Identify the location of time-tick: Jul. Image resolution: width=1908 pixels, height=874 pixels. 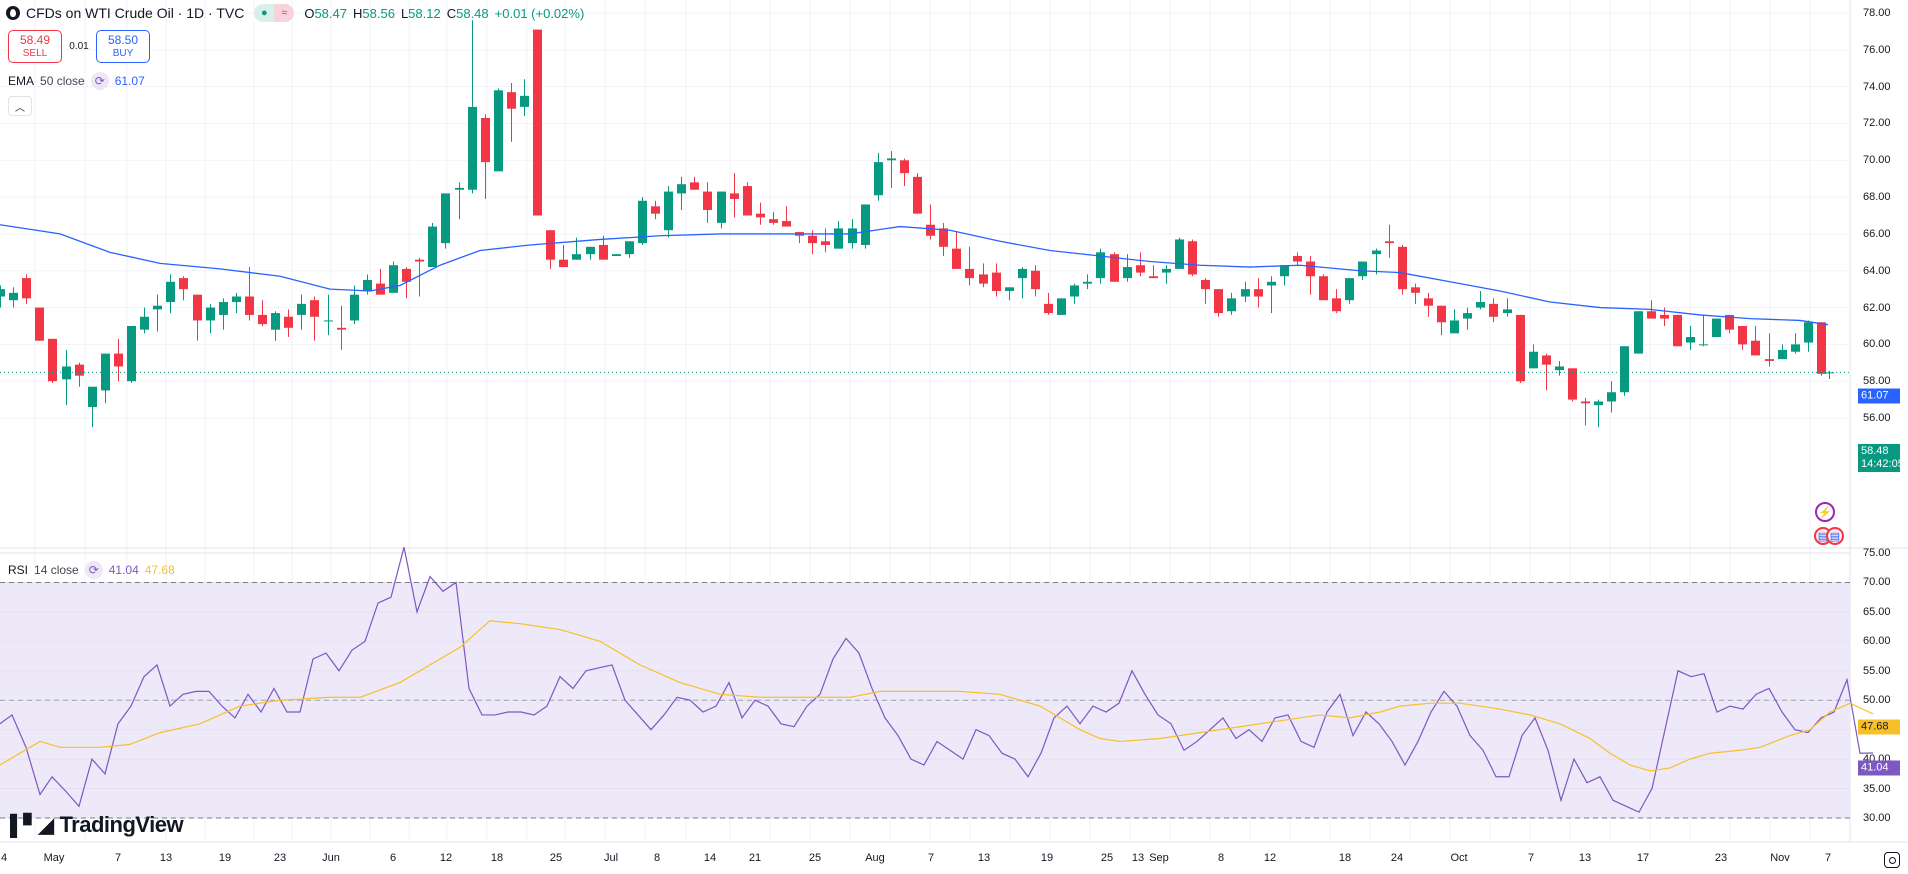
(611, 858).